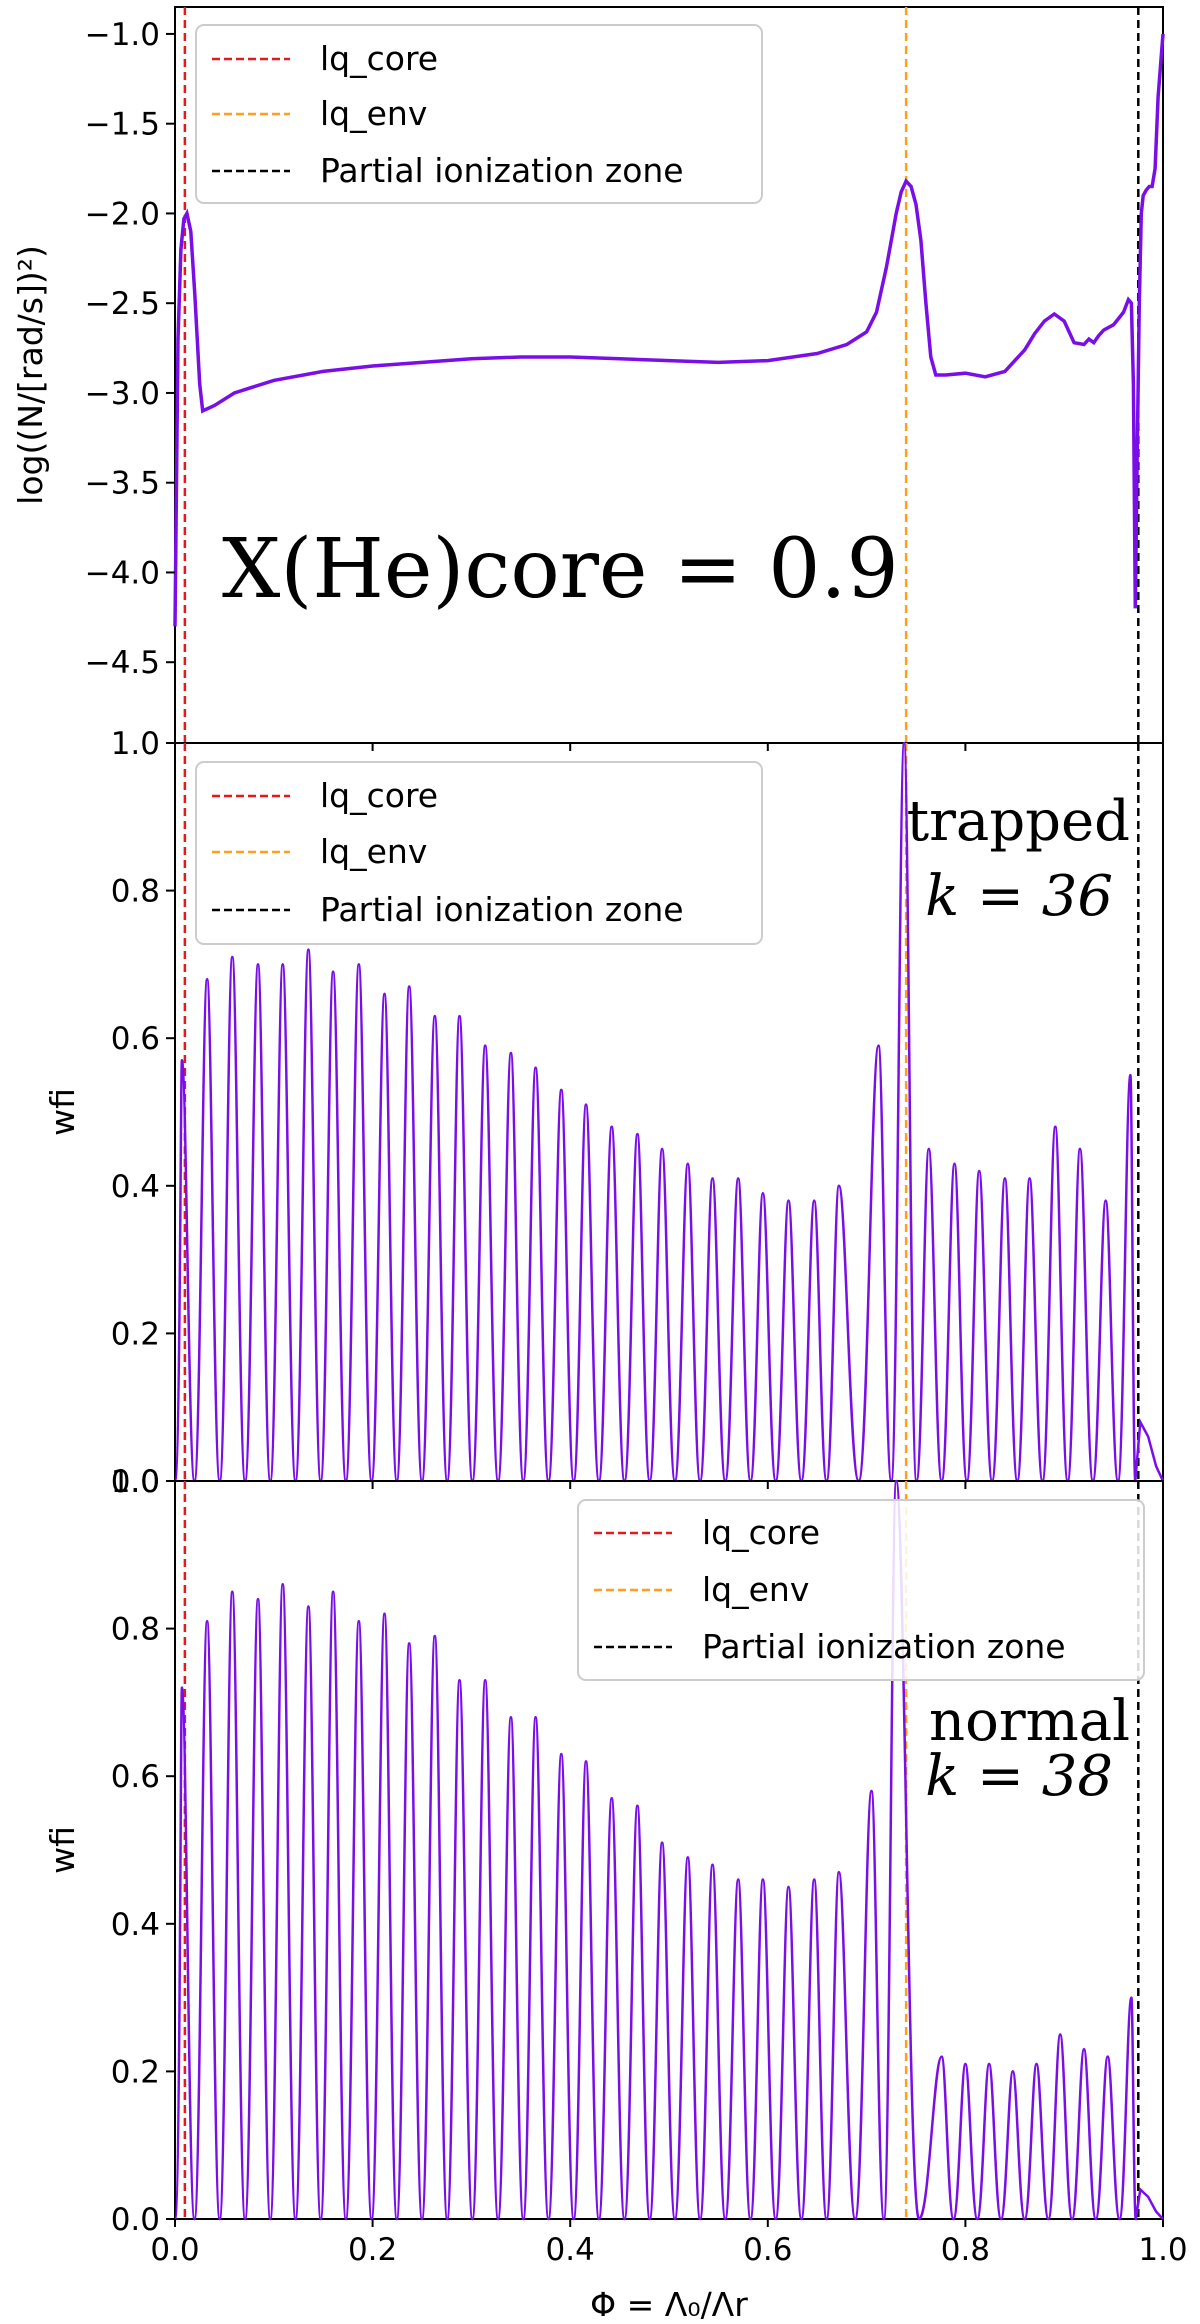 This screenshot has height=2324, width=1200. Describe the element at coordinates (122, 663) in the screenshot. I see `ytick-label: −4.5` at that location.